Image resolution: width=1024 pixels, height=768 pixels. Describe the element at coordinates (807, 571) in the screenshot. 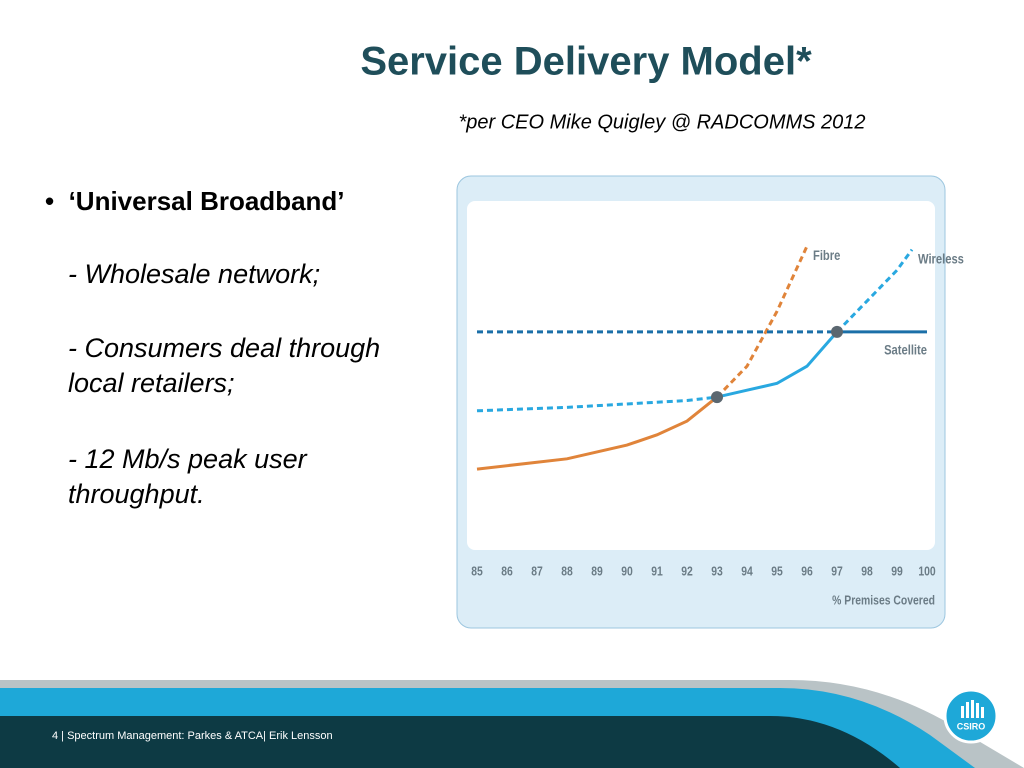

I see `x-tick-label: 96` at that location.